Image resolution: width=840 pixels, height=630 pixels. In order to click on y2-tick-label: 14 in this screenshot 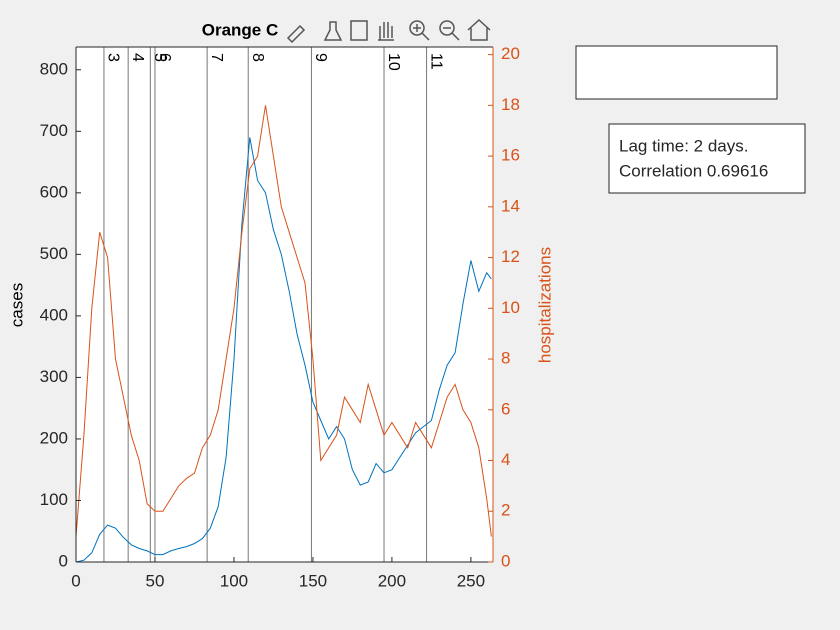, I will do `click(510, 205)`.